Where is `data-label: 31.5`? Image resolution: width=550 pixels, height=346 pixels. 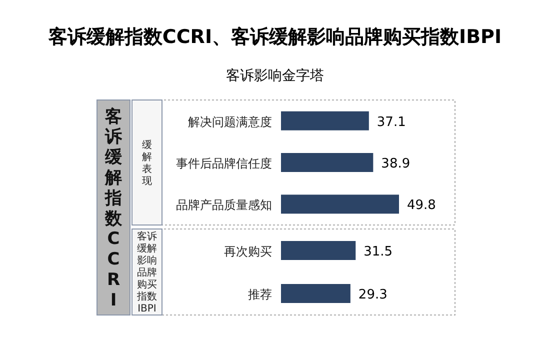
data-label: 31.5 is located at coordinates (378, 252).